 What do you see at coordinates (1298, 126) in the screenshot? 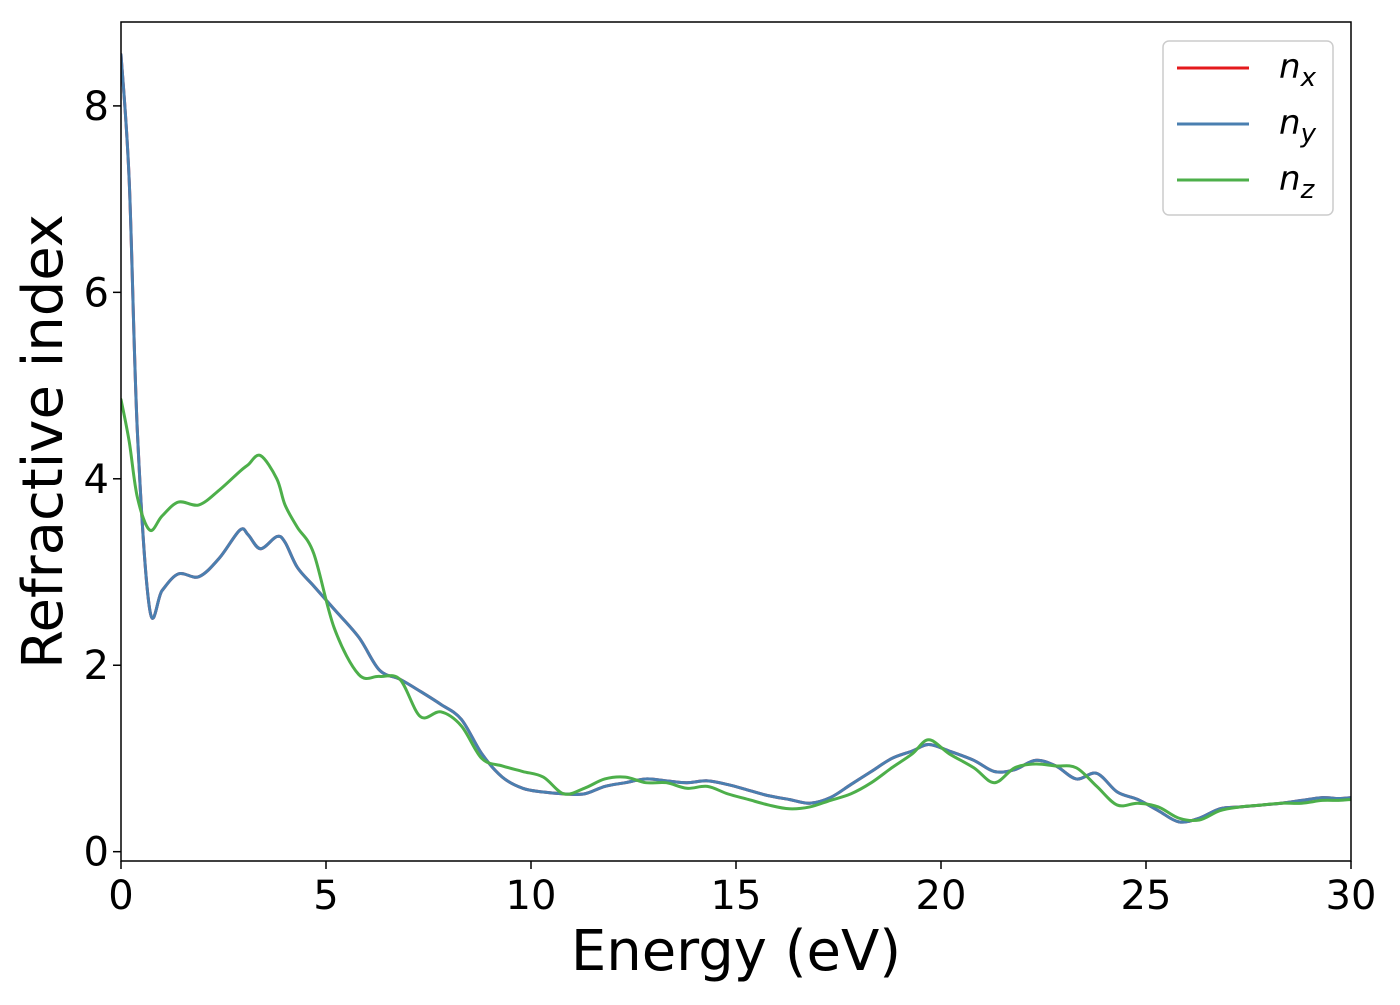
I see `legend-label-y: ny` at bounding box center [1298, 126].